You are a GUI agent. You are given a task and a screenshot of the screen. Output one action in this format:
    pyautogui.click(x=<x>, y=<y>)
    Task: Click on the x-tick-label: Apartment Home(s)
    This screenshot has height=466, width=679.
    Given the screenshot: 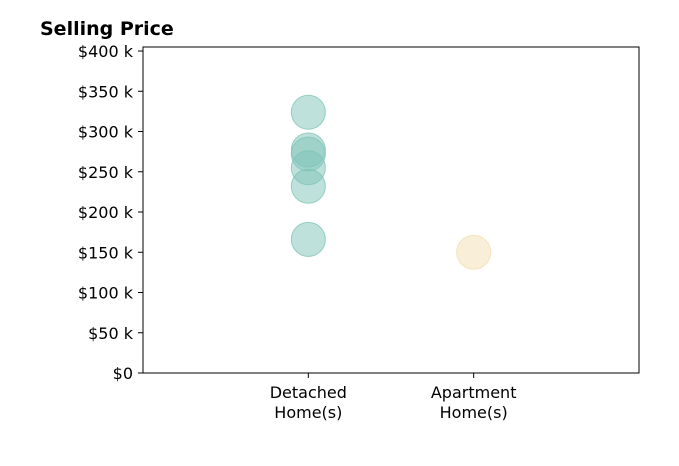 What is the action you would take?
    pyautogui.click(x=474, y=402)
    